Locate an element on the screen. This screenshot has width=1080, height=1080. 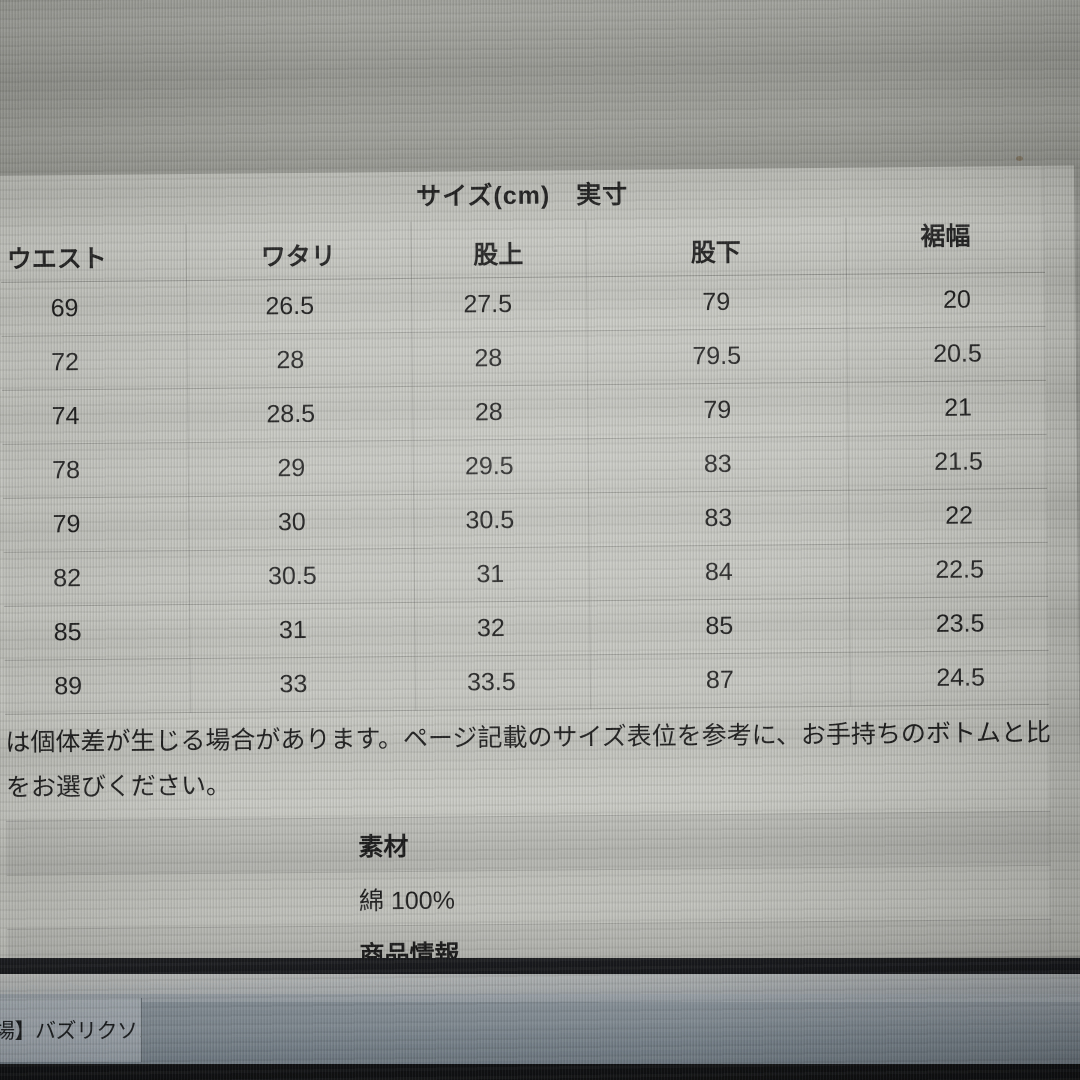
cell-waist: 72 is located at coordinates (94, 362).